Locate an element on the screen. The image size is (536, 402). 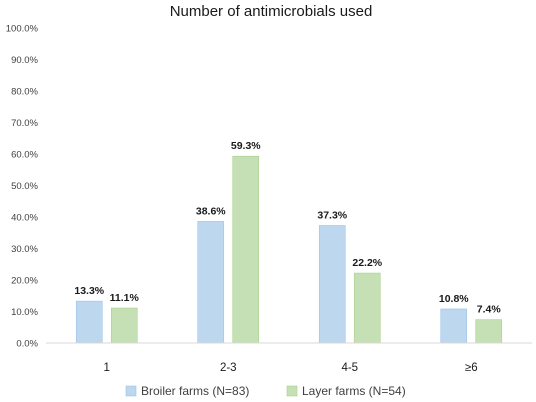
legend-swatch-broiler is located at coordinates (131, 391).